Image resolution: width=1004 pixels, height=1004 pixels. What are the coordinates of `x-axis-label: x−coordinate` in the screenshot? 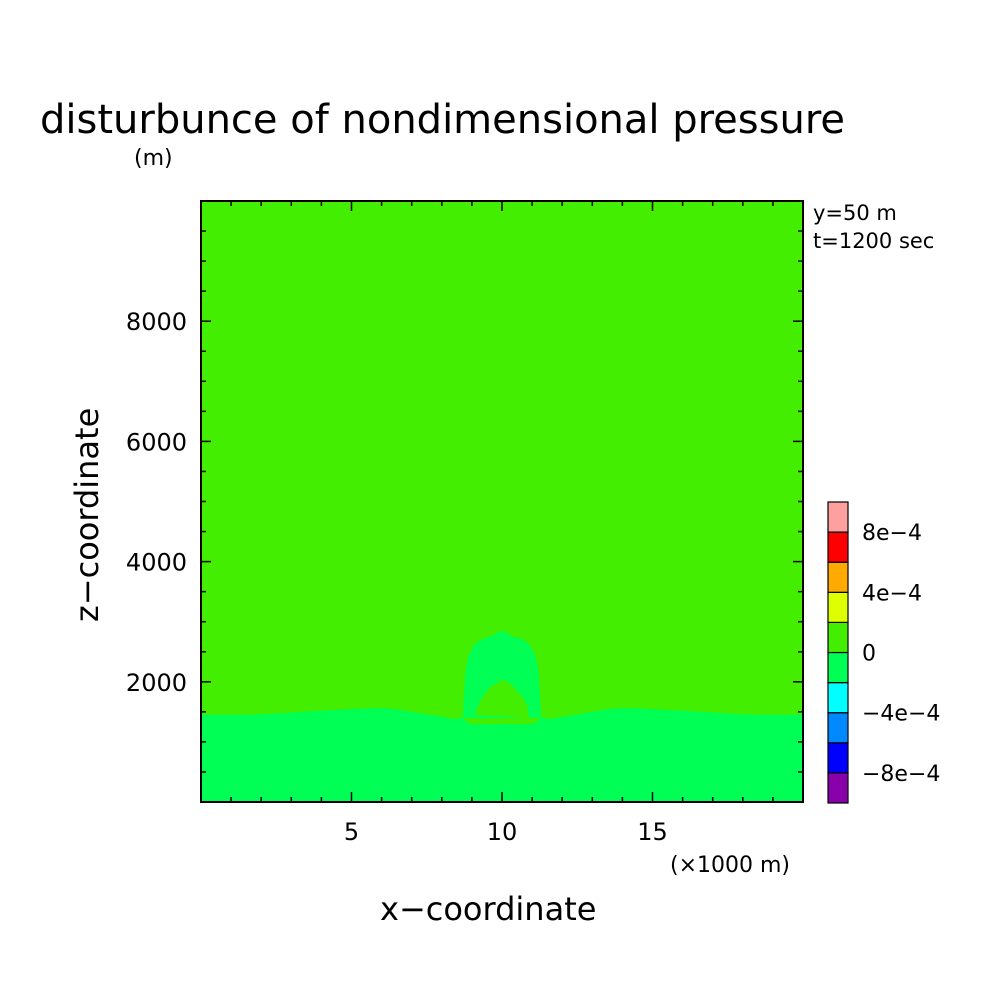 It's located at (488, 909).